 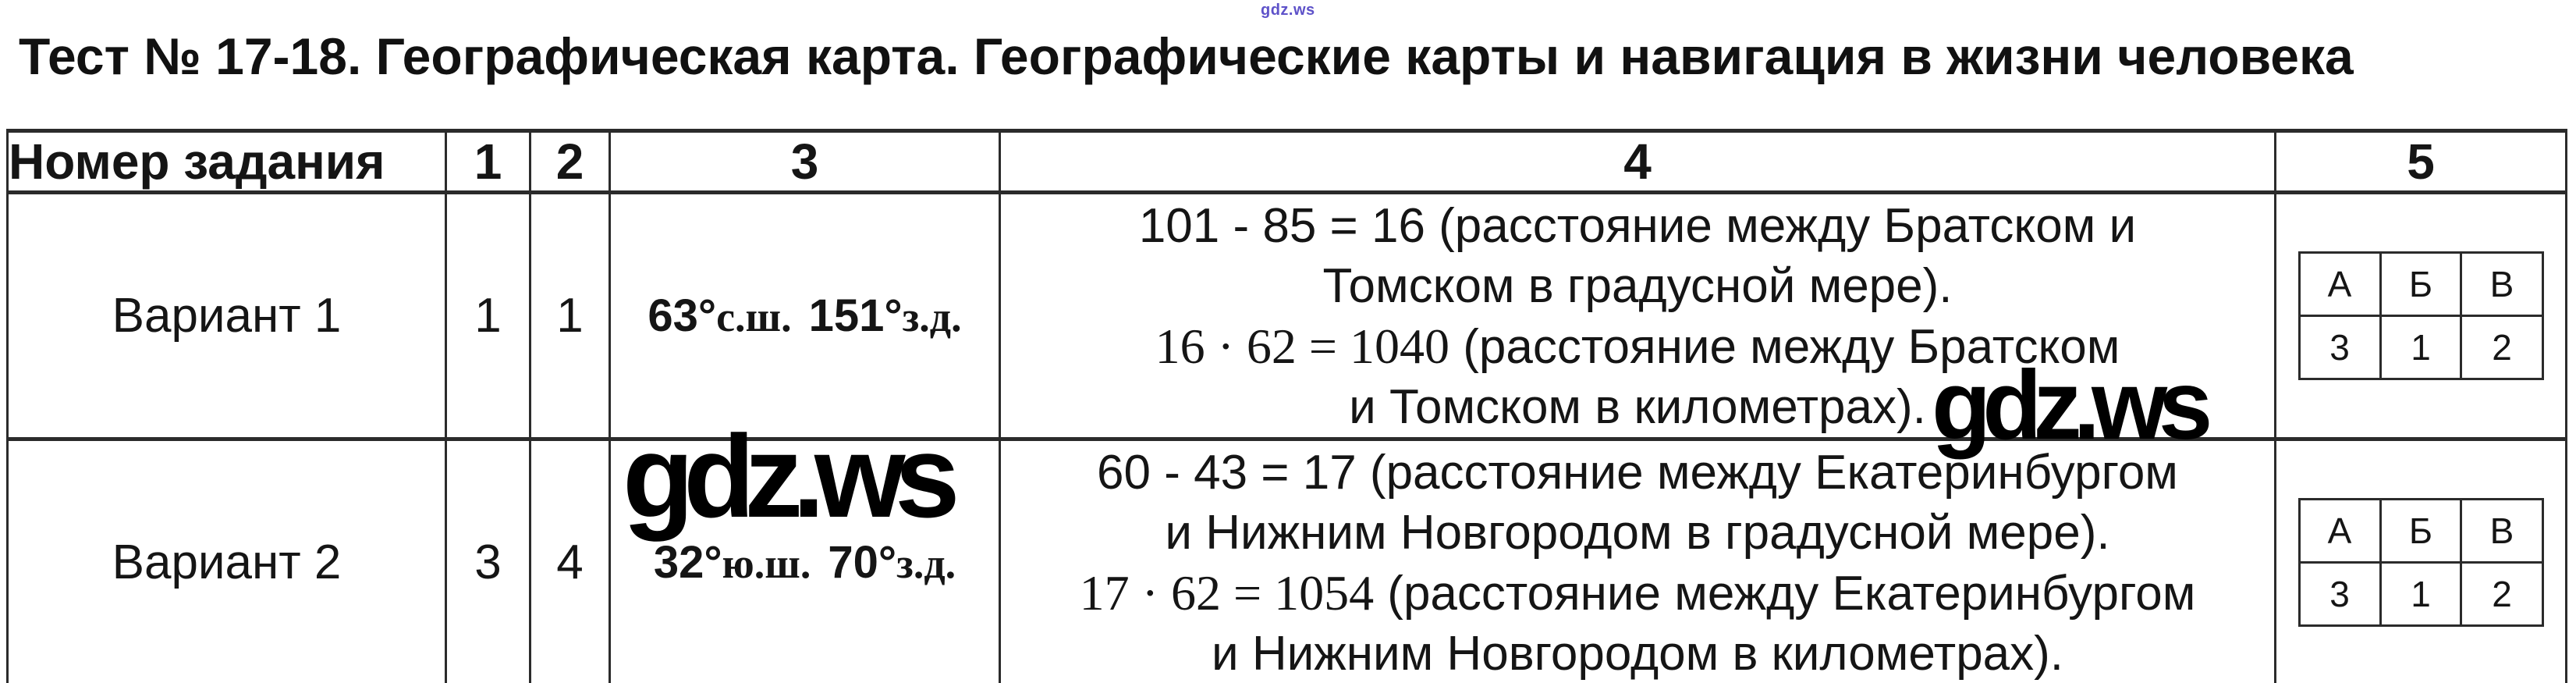 What do you see at coordinates (846, 315) in the screenshot?
I see `longitude-value: 151` at bounding box center [846, 315].